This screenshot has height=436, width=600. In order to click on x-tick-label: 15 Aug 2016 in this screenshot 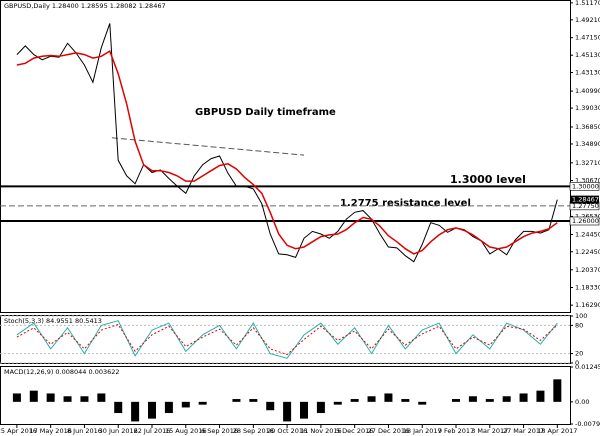, I will do `click(186, 431)`.